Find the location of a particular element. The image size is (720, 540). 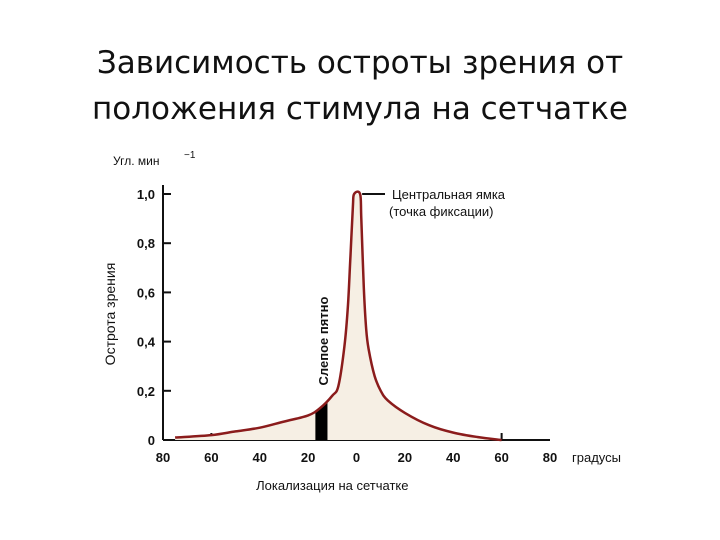

fovea-label-line1: Центральная ямка is located at coordinates (449, 194).